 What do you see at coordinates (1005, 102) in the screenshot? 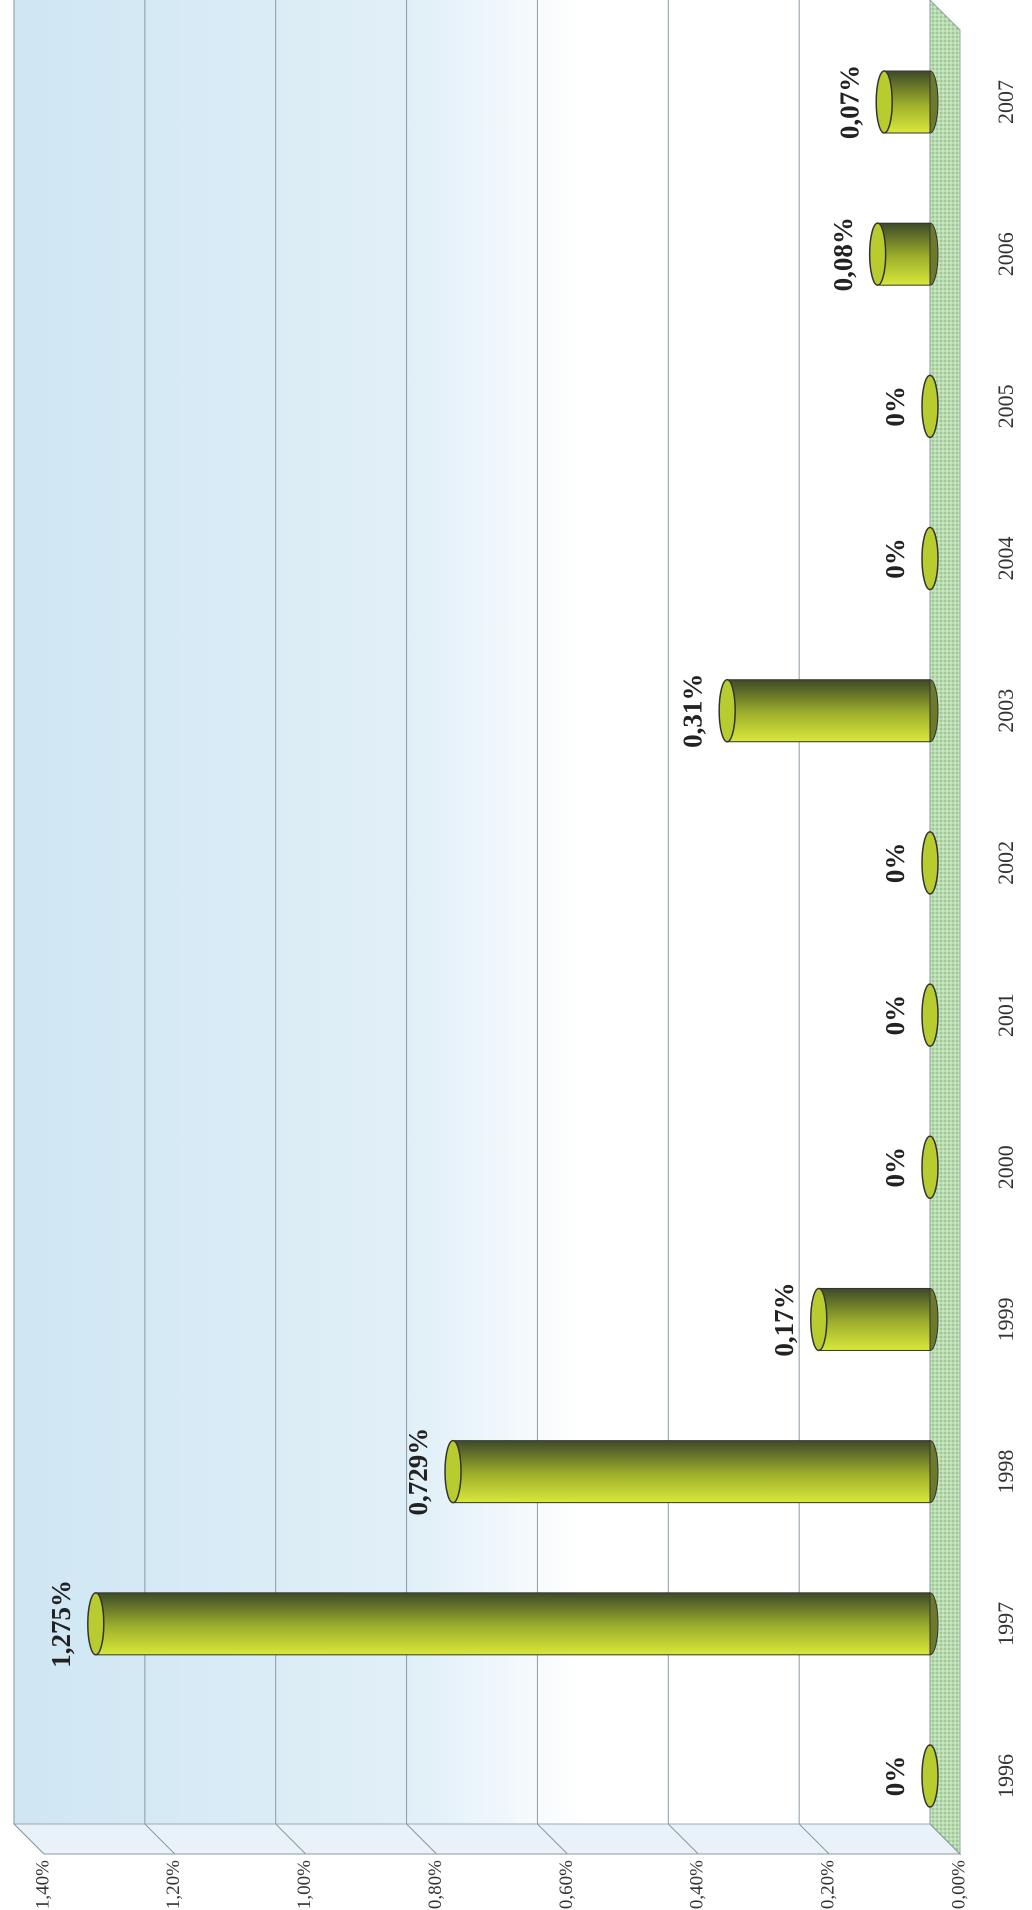
I see `x-tick-label: 2007` at bounding box center [1005, 102].